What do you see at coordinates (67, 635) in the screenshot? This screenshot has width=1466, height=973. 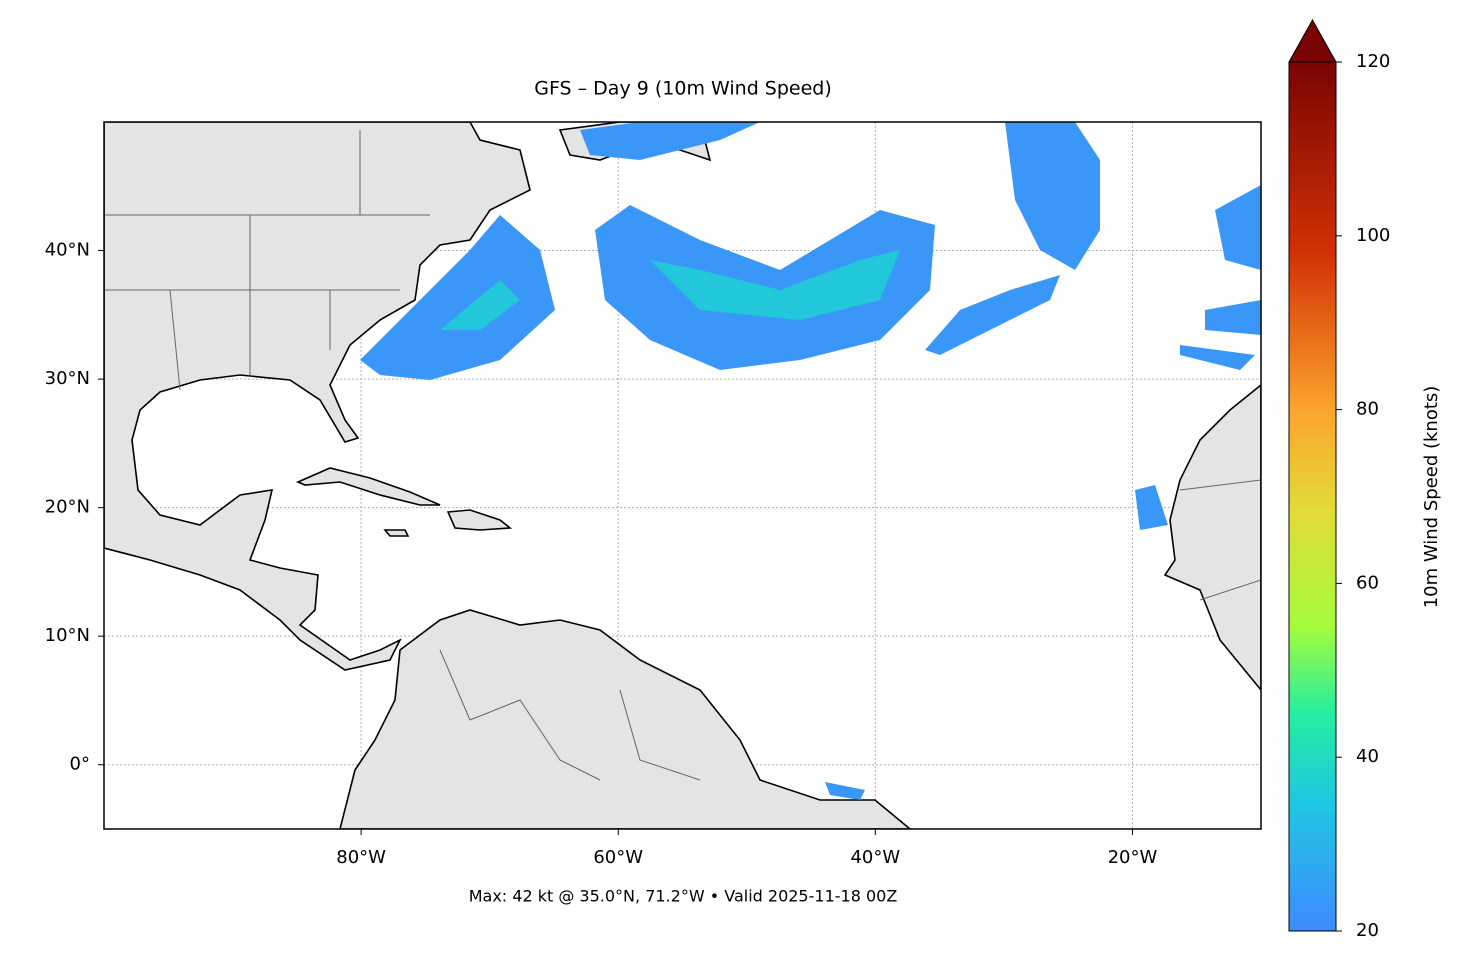 I see `y-tick-label: 10°N` at bounding box center [67, 635].